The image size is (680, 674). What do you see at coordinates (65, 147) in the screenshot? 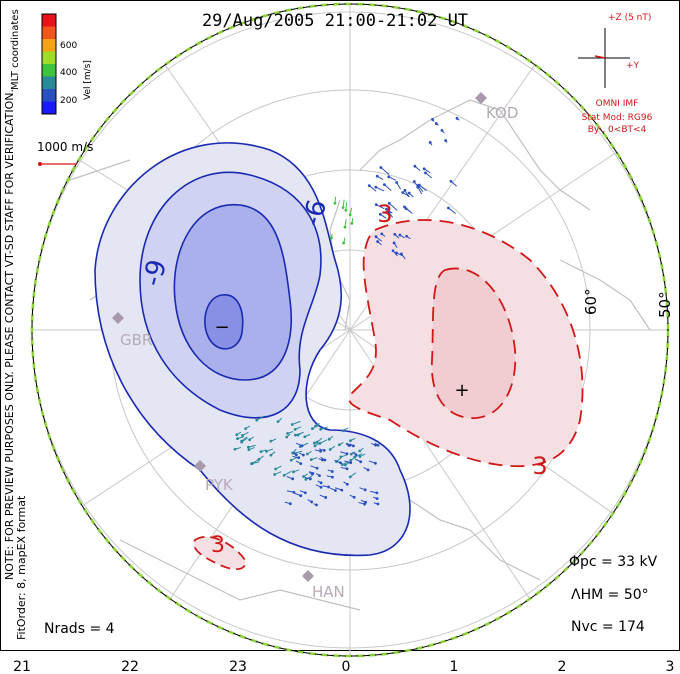
I see `reference-vector-label: 1000 m/s` at bounding box center [65, 147].